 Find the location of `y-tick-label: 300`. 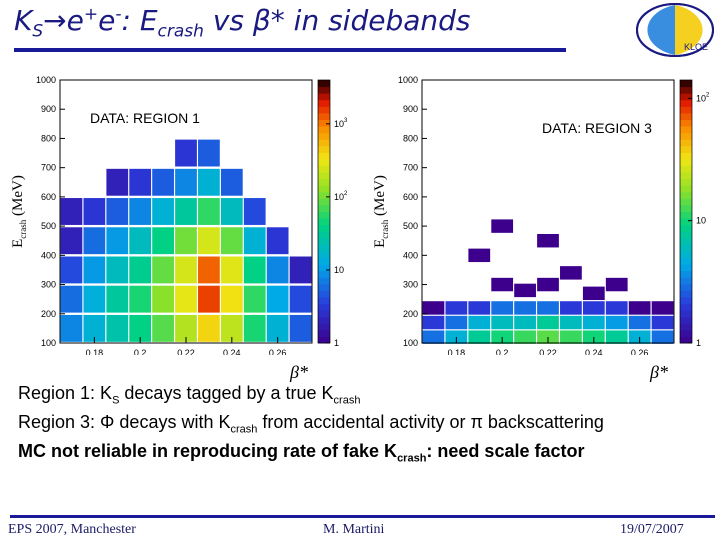

y-tick-label: 300 is located at coordinates (410, 285).